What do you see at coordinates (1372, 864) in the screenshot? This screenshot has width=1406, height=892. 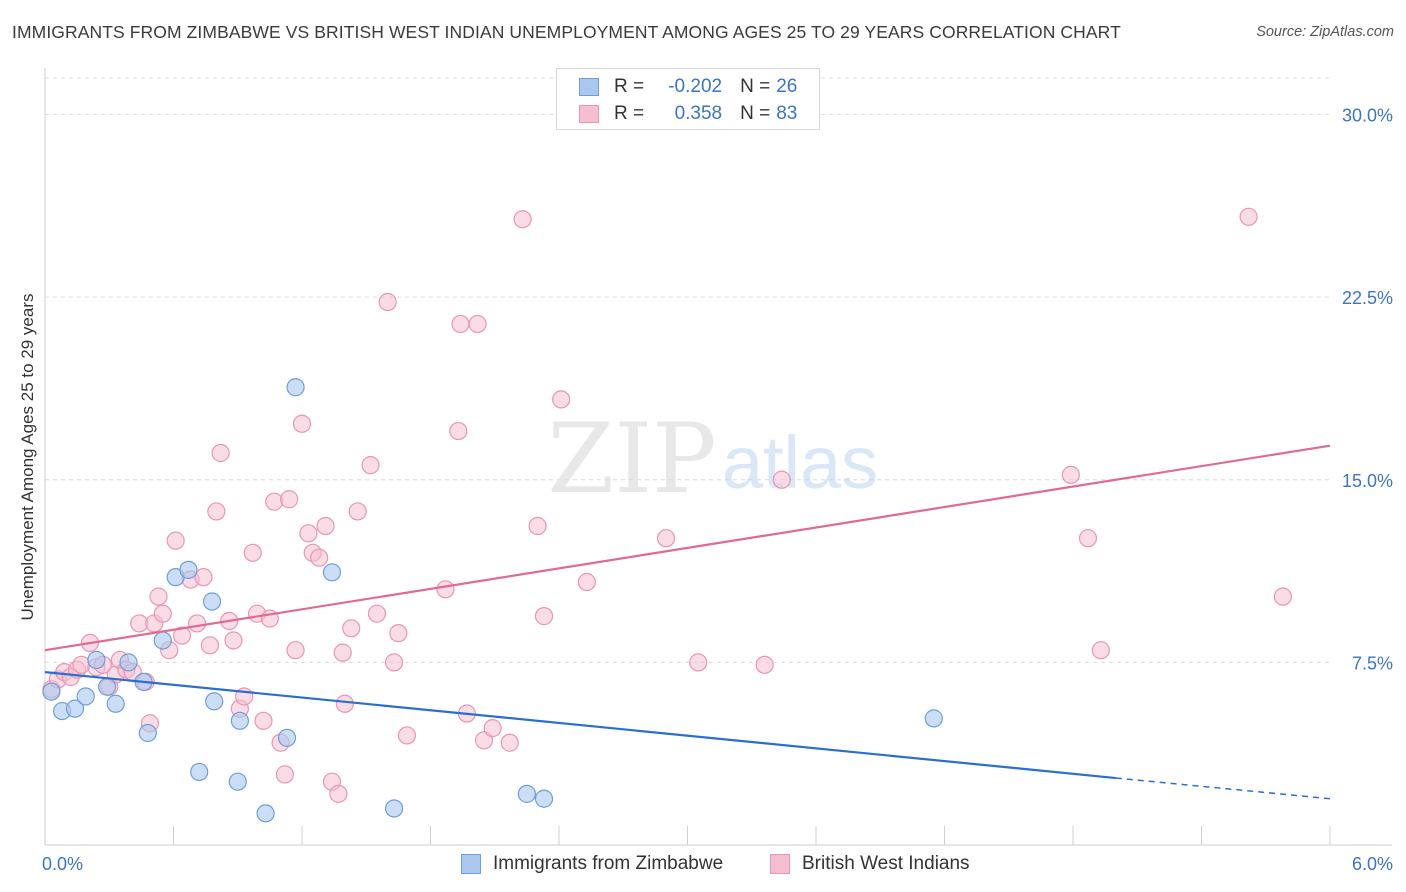 I see `x-tick-label: 6.0%` at bounding box center [1372, 864].